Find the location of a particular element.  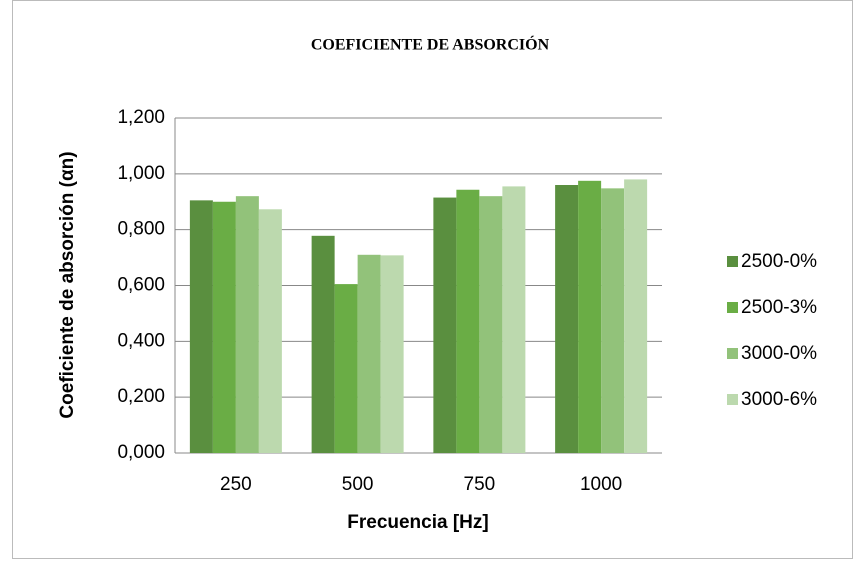

y-tick-label: 0,400 is located at coordinates (141, 340).